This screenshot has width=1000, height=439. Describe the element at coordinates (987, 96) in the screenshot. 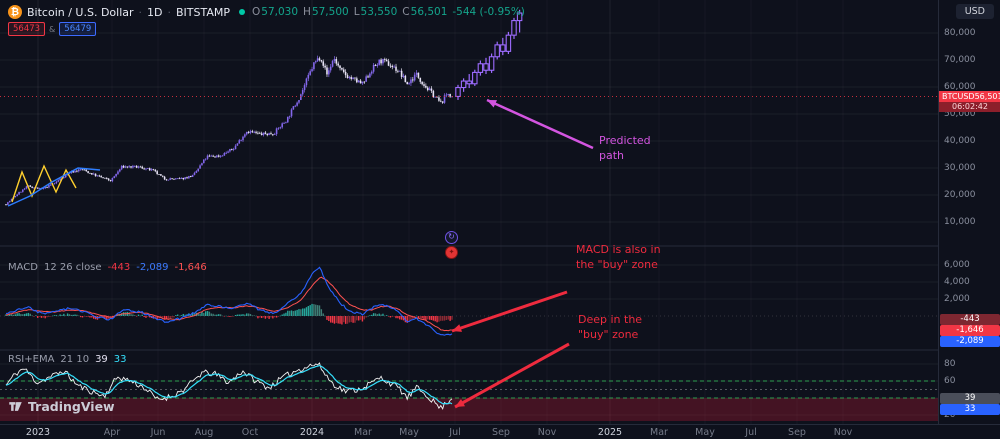

I see `badge-price: 56,501` at that location.